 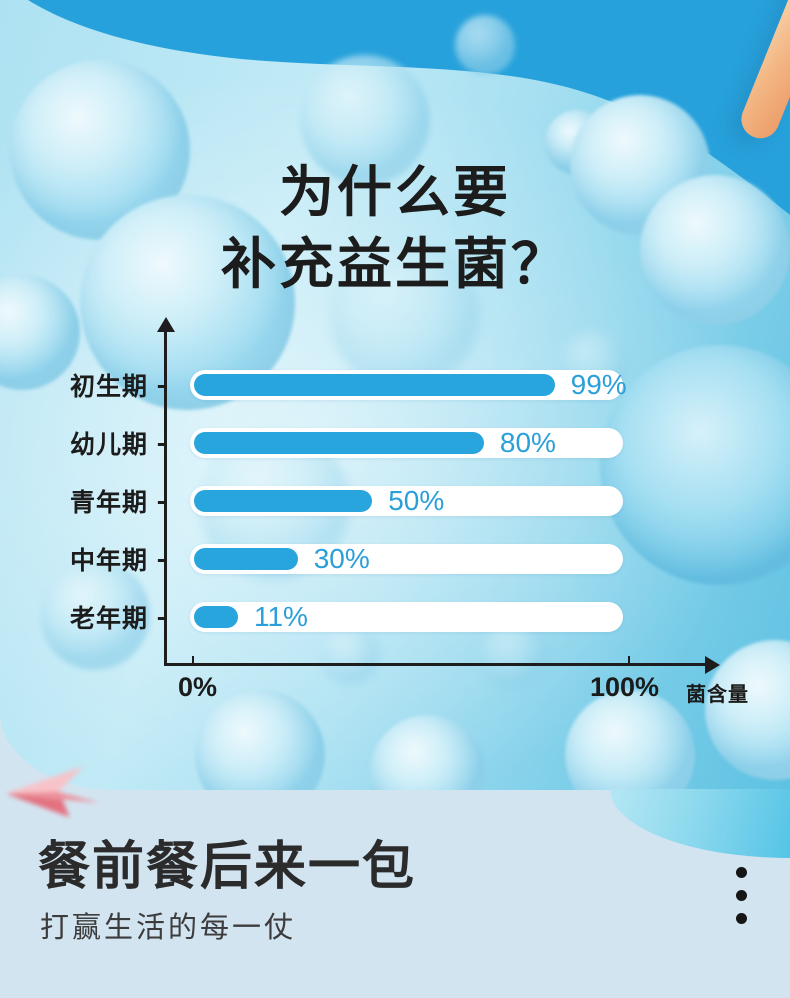 I want to click on y-axis-arrow-icon, so click(x=166, y=324).